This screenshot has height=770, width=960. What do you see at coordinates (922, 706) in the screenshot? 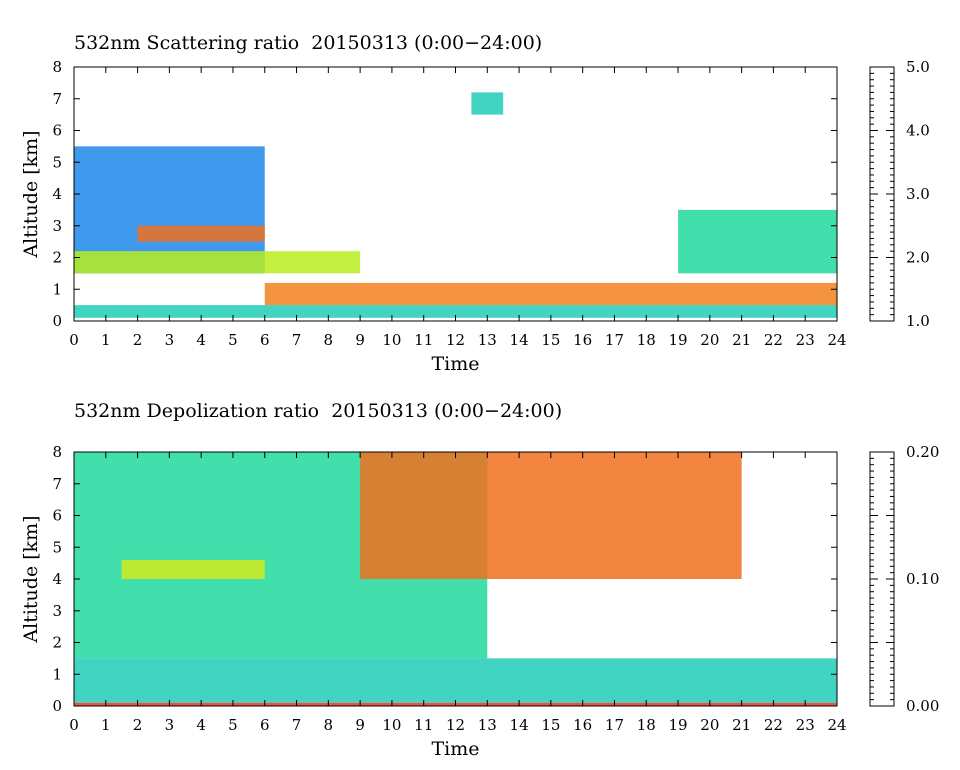
I see `colorbar-tick-label: 0.00` at bounding box center [922, 706].